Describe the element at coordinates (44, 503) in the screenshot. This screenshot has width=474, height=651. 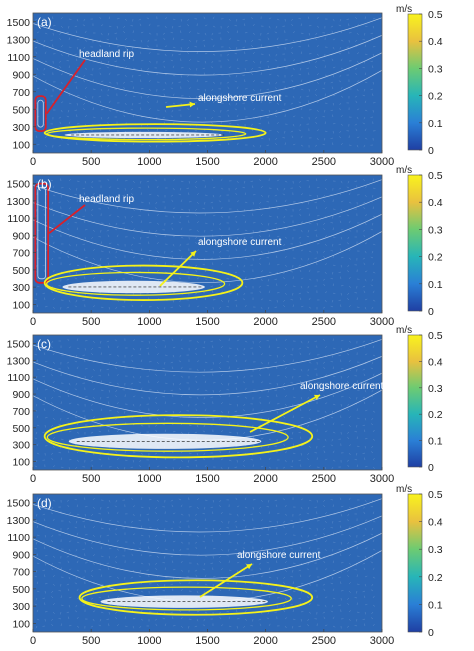
I see `panel-label: (d)` at that location.